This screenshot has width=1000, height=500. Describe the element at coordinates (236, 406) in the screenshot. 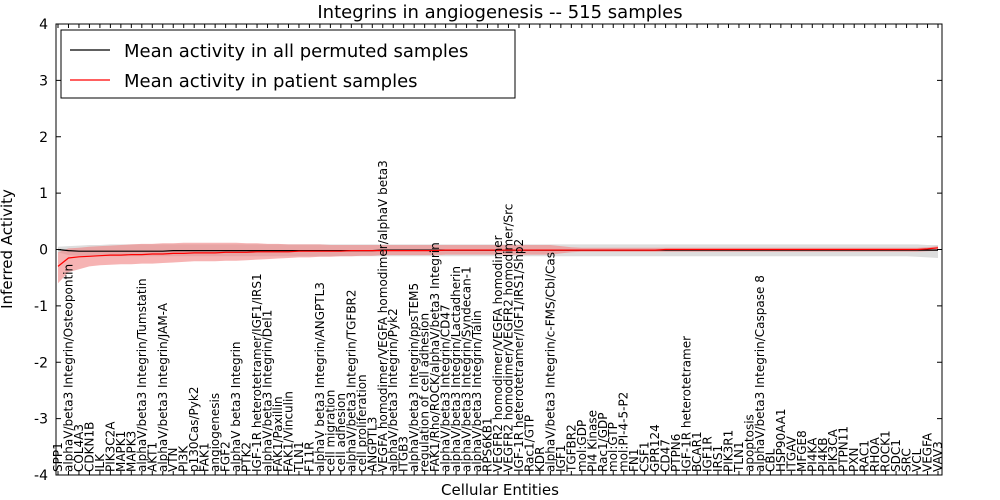

I see `x-tick-label: alphaV beta3 Integrin` at that location.